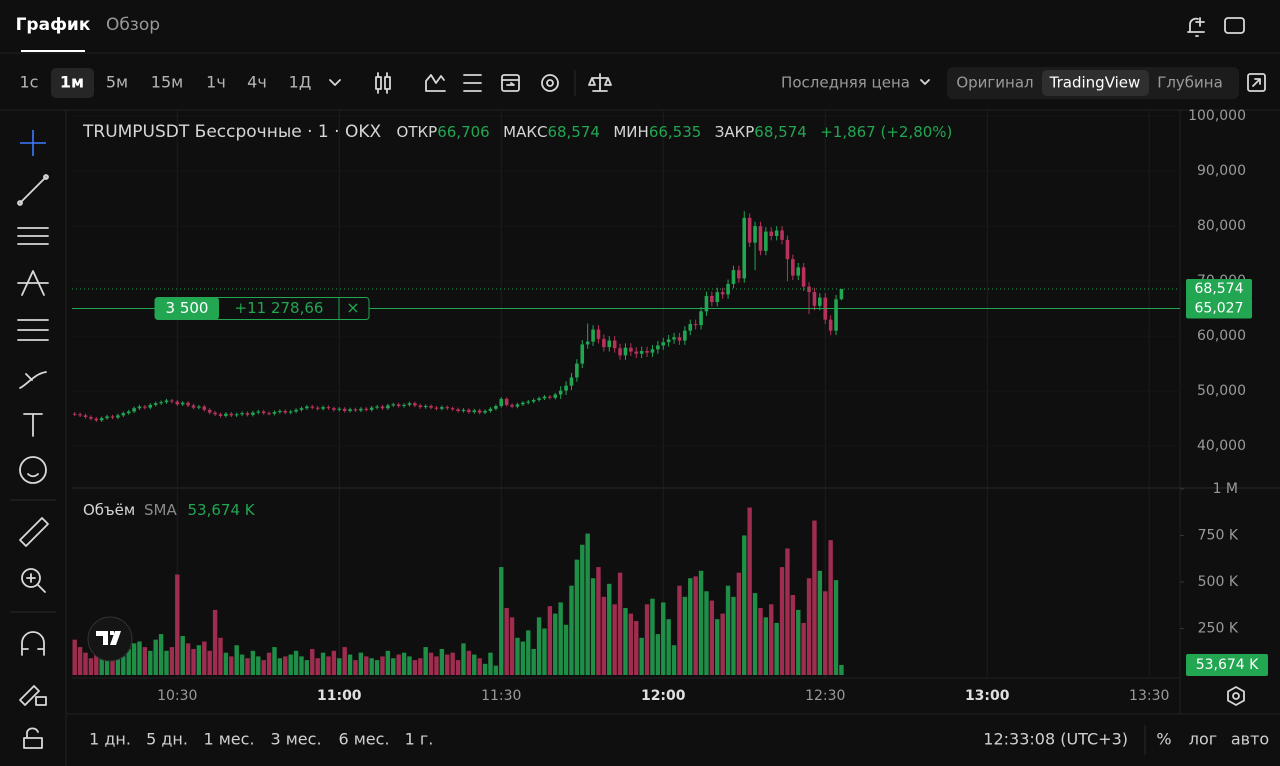 The image size is (1280, 766). Describe the element at coordinates (33, 143) in the screenshot. I see `crosshair-tool` at that location.